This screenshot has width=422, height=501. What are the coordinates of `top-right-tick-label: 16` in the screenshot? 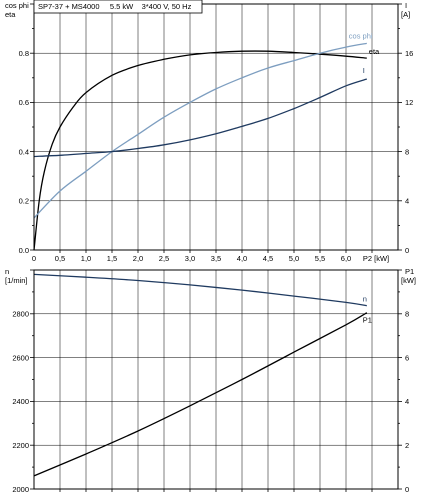 It's located at (409, 53).